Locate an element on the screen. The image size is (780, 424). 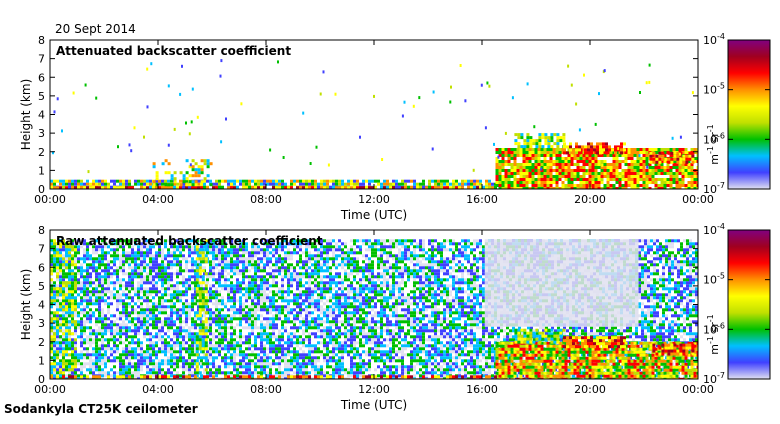
boundary-layer is located at coordinates (273, 186).